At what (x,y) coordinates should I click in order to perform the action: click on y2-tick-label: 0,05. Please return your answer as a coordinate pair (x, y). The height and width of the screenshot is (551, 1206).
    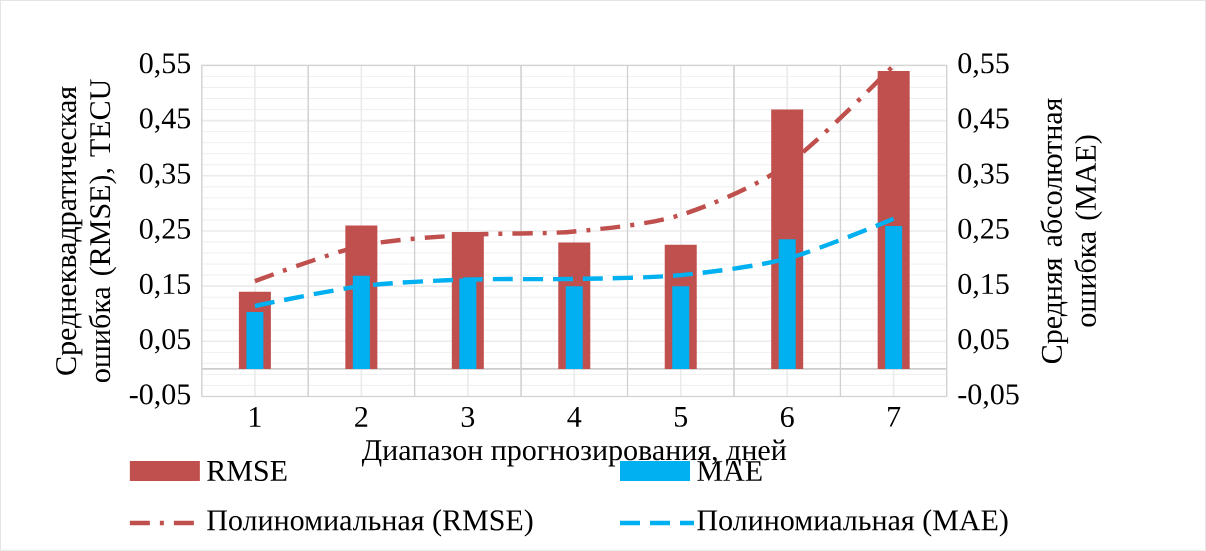
    Looking at the image, I should click on (983, 341).